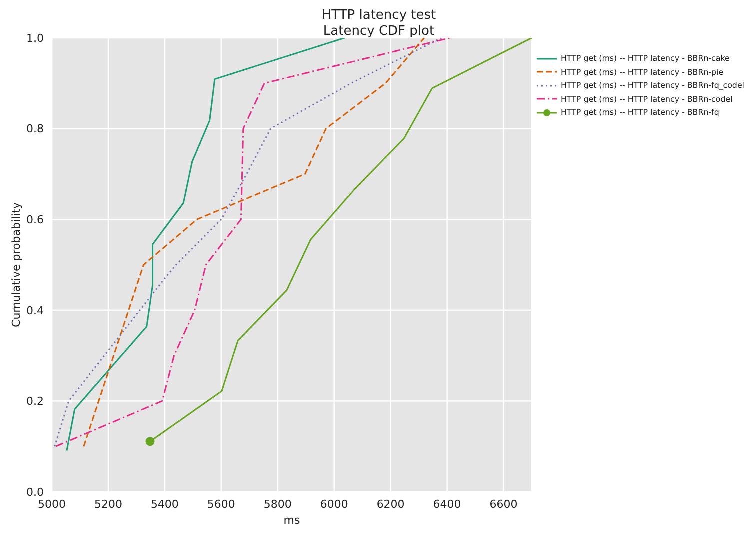 Image resolution: width=750 pixels, height=537 pixels. I want to click on chart-title: HTTP latency test, so click(379, 16).